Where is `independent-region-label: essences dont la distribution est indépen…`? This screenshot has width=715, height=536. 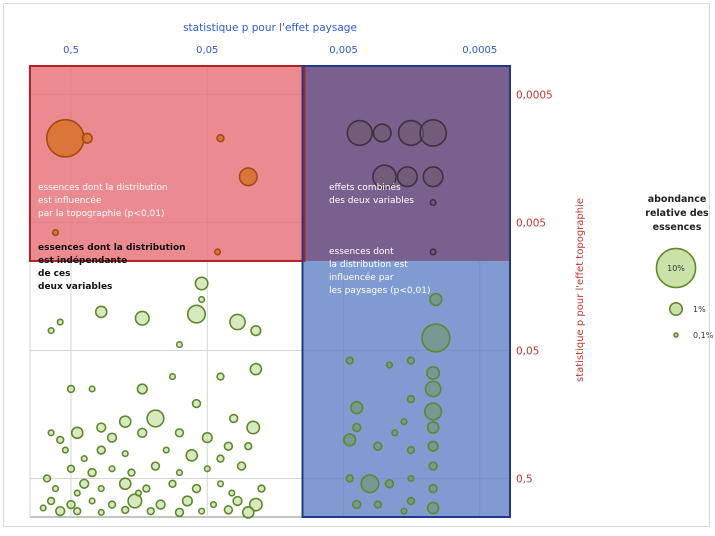
independent-region-label: essences dont la distribution est indépen… is located at coordinates (112, 267).